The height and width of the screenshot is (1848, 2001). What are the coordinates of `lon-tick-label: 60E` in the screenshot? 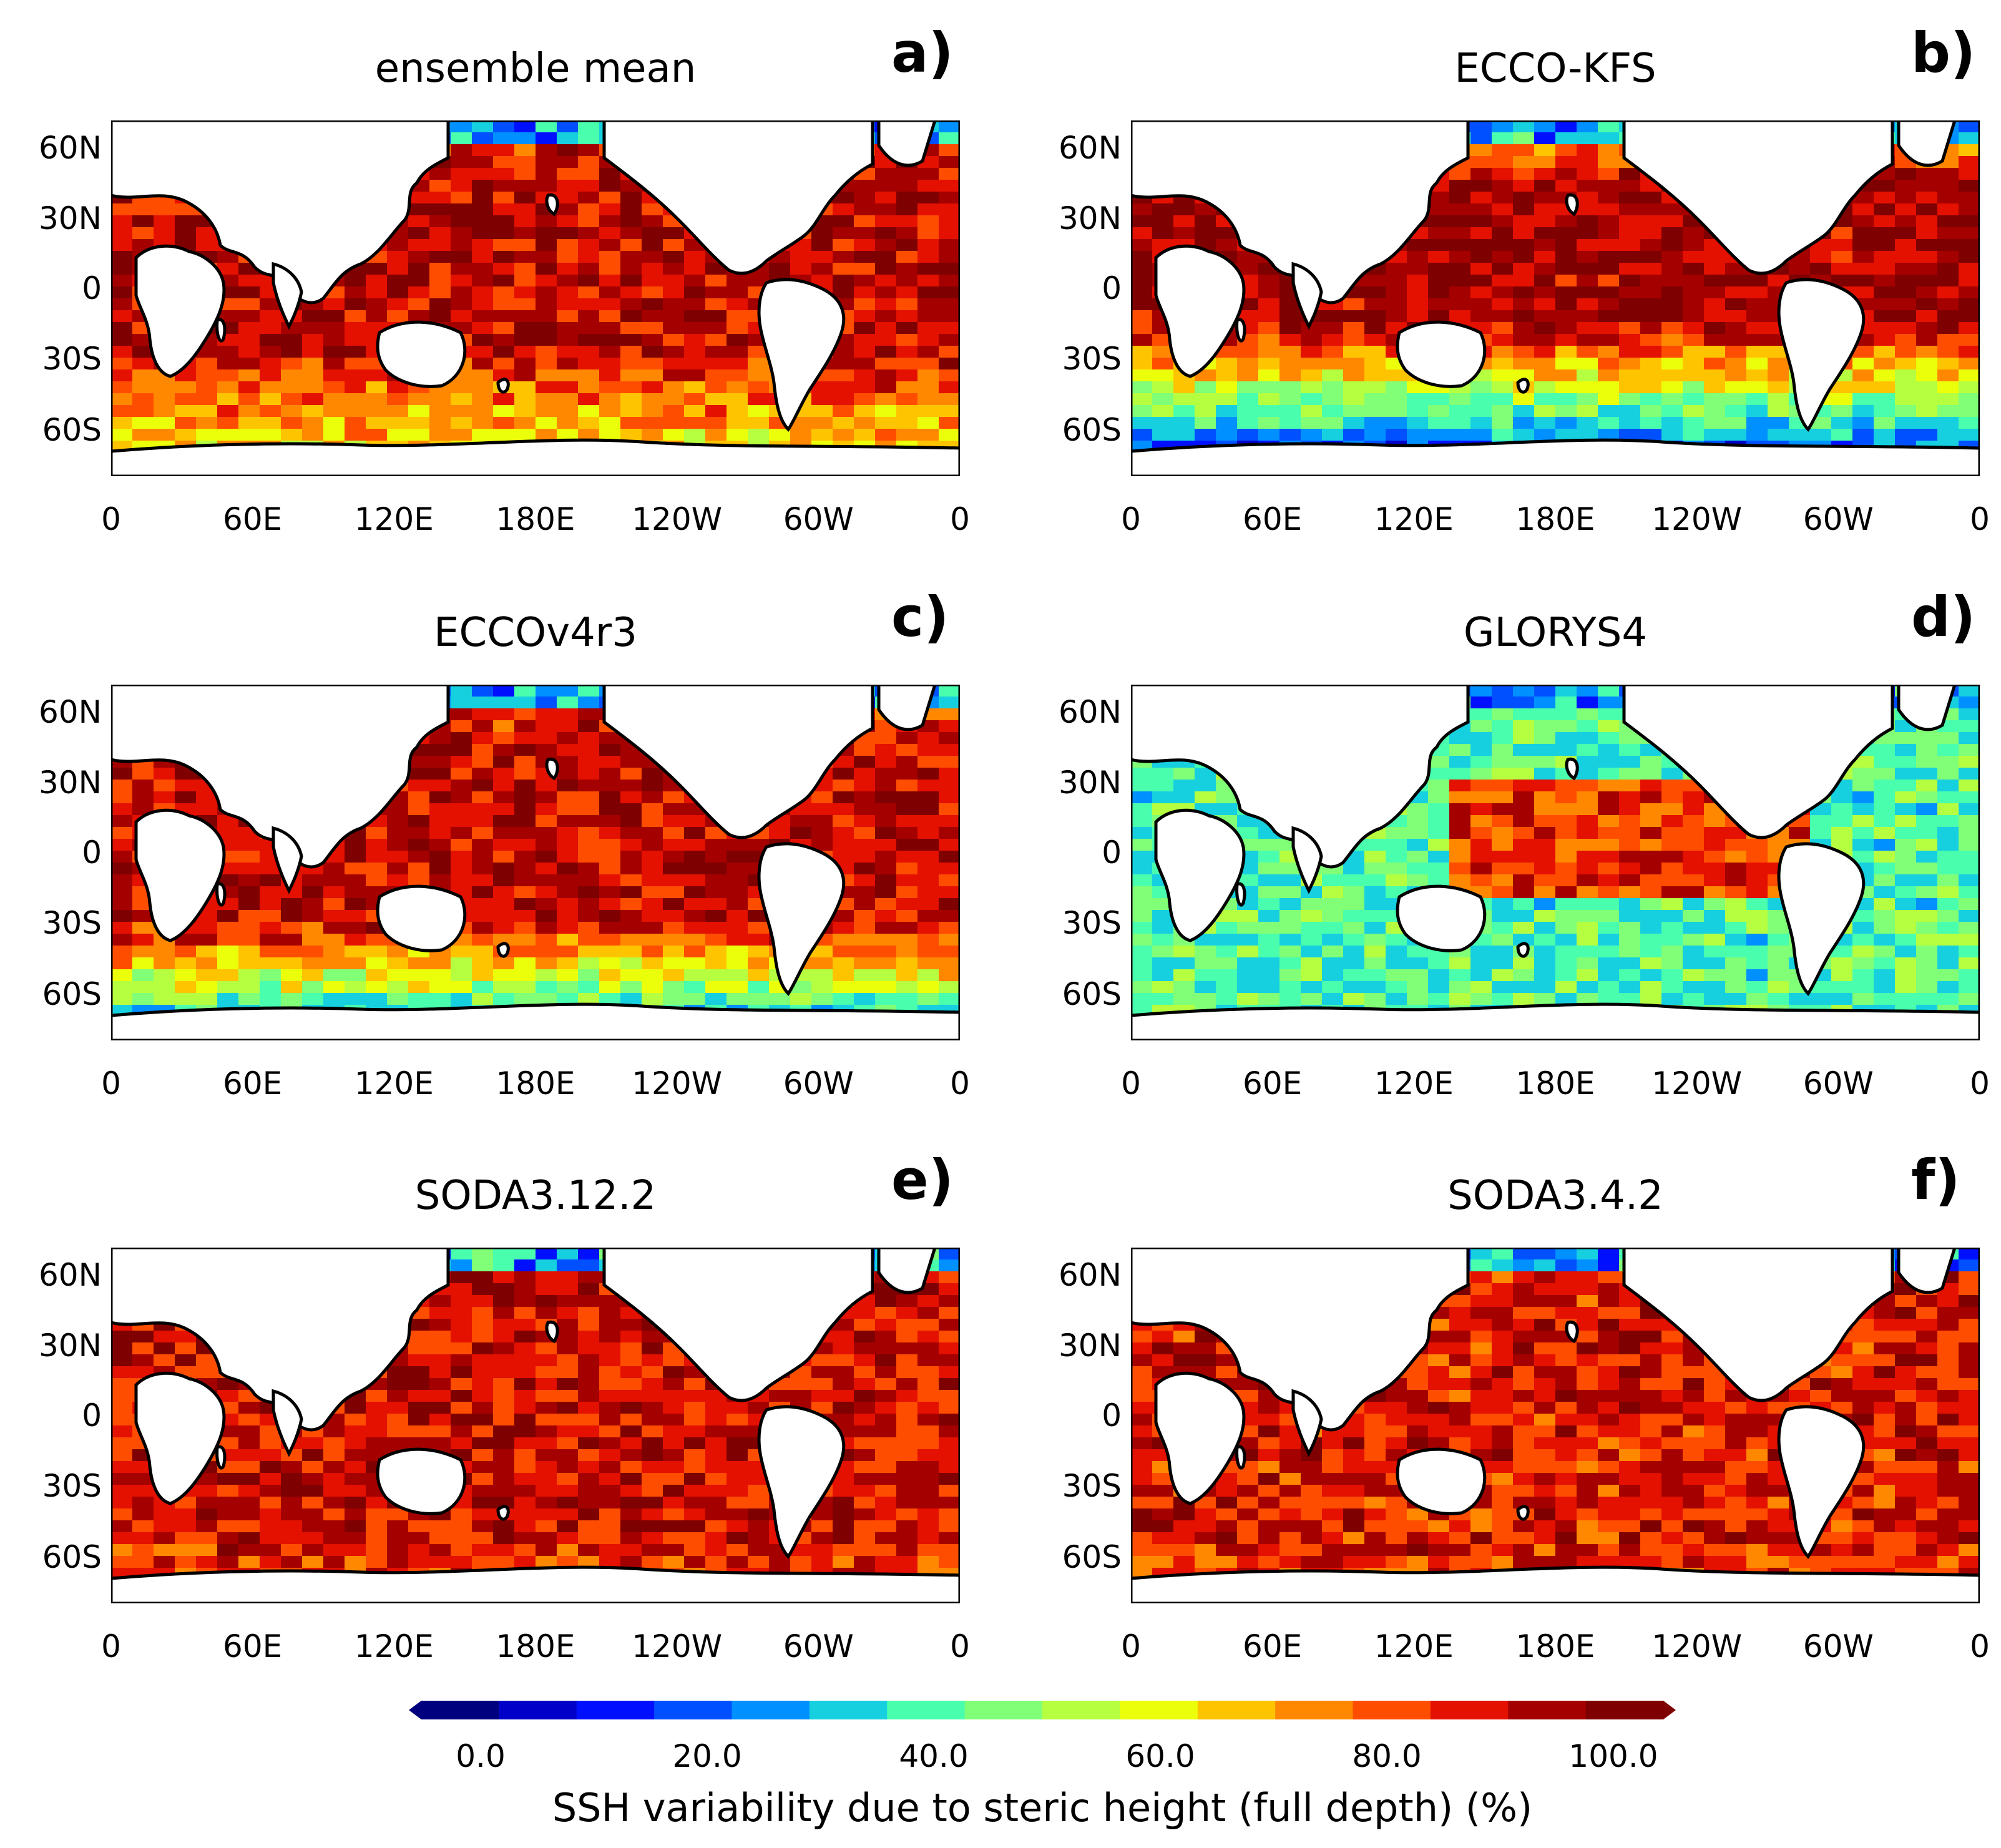 It's located at (1273, 1083).